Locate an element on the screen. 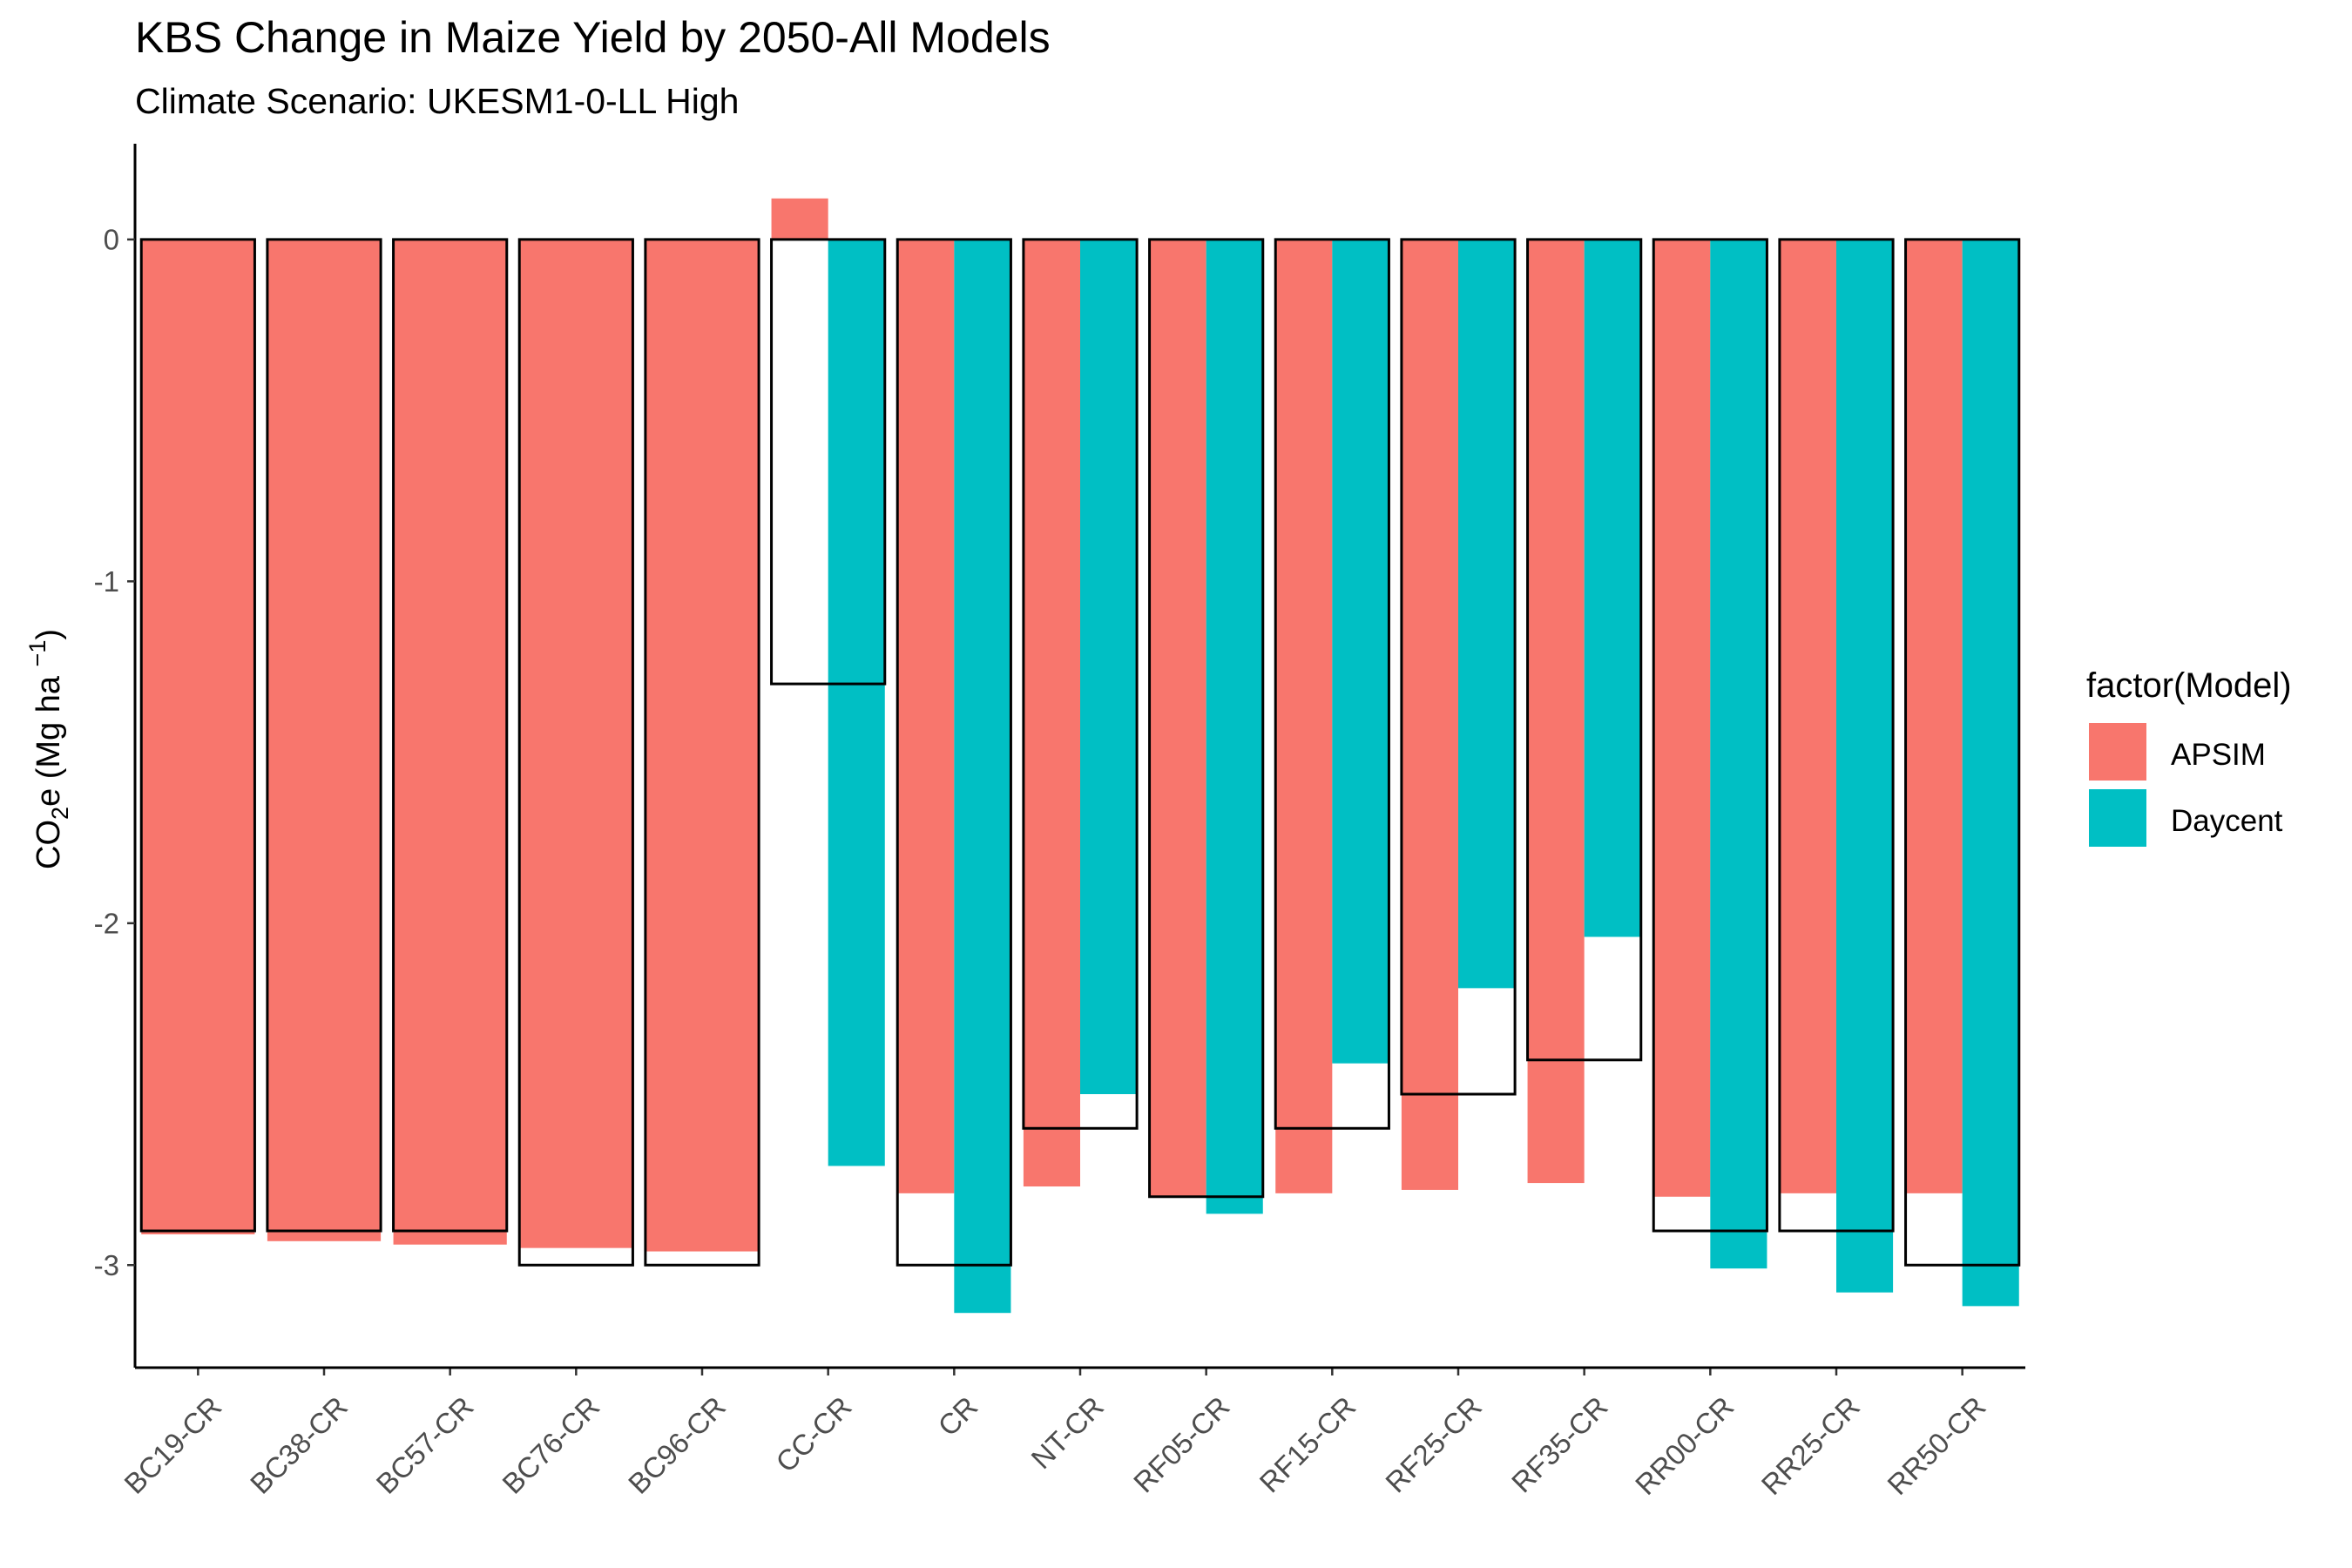  y-axis-title-close: ) is located at coordinates (48, 634).